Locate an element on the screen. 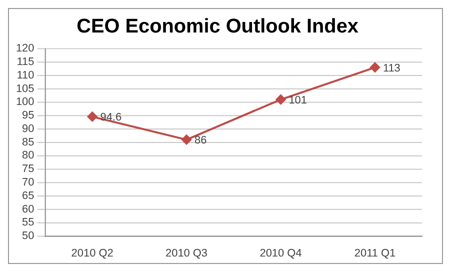 The height and width of the screenshot is (272, 451). x-tick-label: 2011 Q1 is located at coordinates (375, 253).